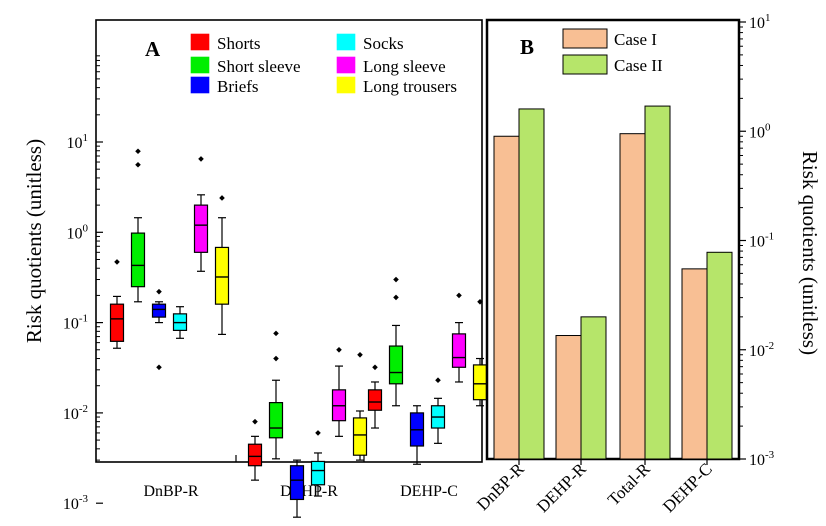 This screenshot has height=526, width=826. What do you see at coordinates (593, 388) in the screenshot?
I see `bar-dehp-r-case-ii` at bounding box center [593, 388].